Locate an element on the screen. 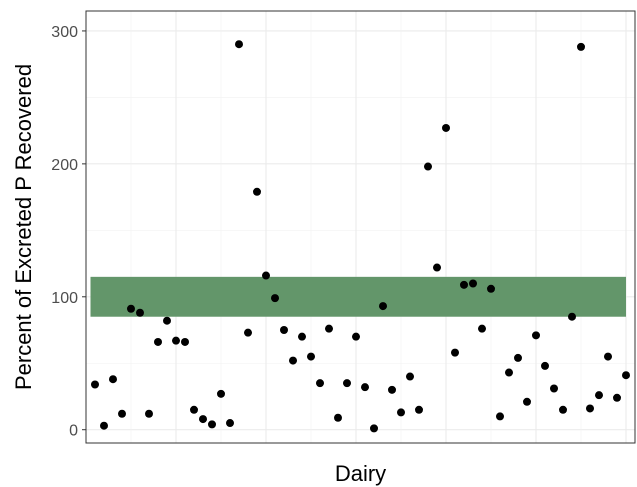 The image size is (637, 487). x-axis-title: Dairy is located at coordinates (360, 473).